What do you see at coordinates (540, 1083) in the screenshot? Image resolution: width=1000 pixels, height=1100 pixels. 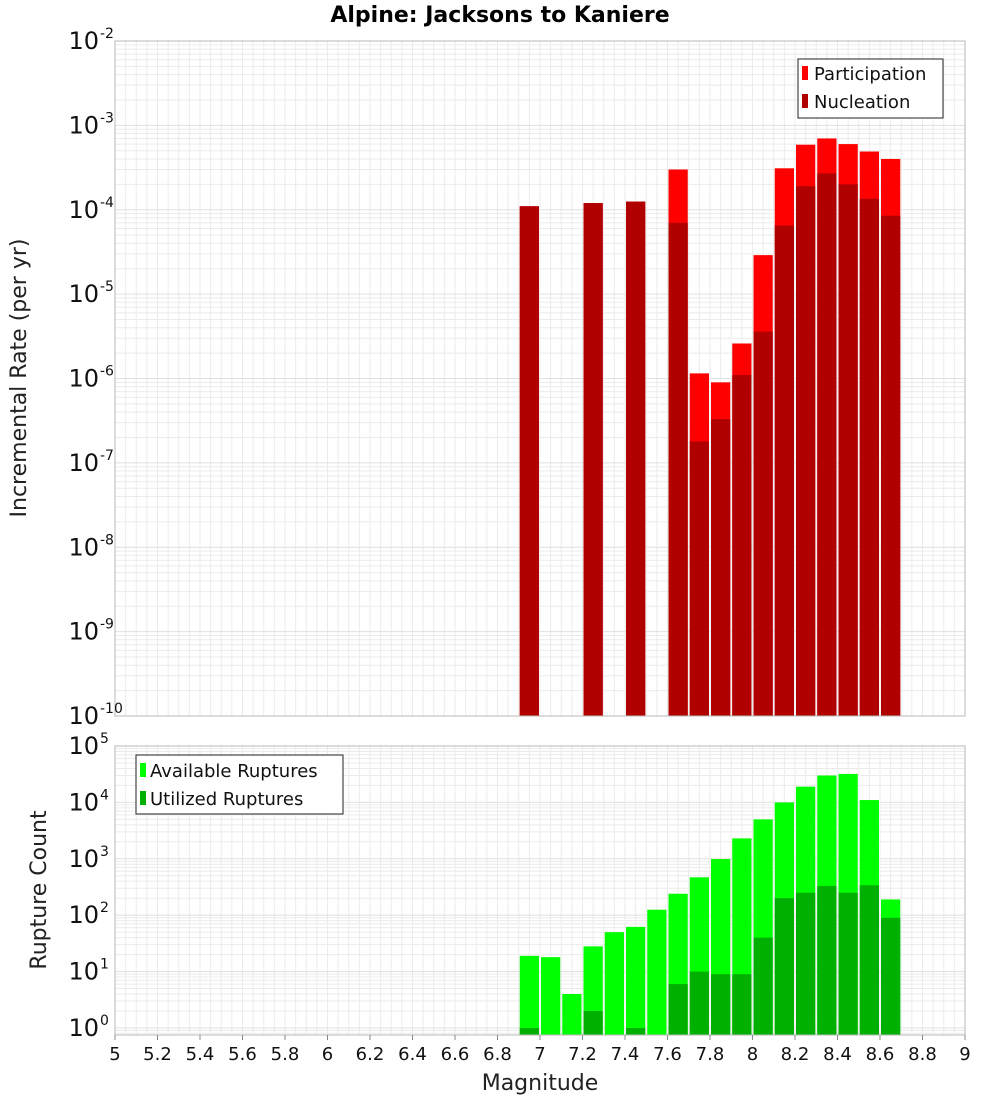 I see `x-axis-label: Magnitude` at bounding box center [540, 1083].